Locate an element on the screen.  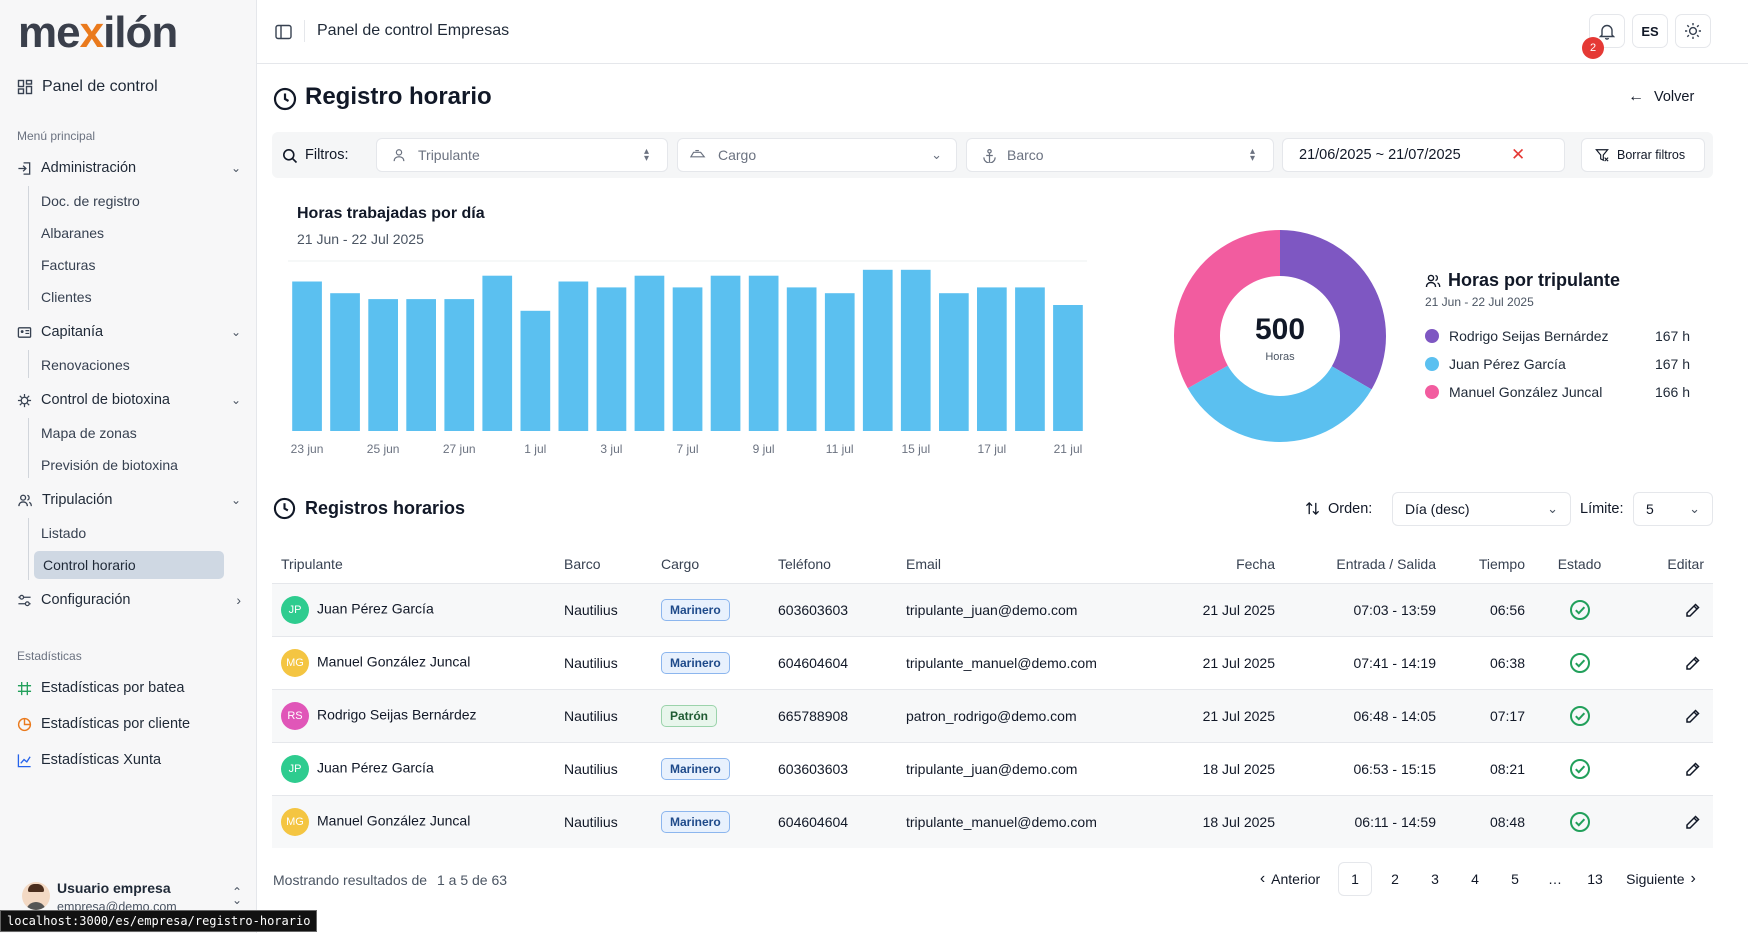
legend-item: Juan Pérez García 167 h is located at coordinates (1557, 364).